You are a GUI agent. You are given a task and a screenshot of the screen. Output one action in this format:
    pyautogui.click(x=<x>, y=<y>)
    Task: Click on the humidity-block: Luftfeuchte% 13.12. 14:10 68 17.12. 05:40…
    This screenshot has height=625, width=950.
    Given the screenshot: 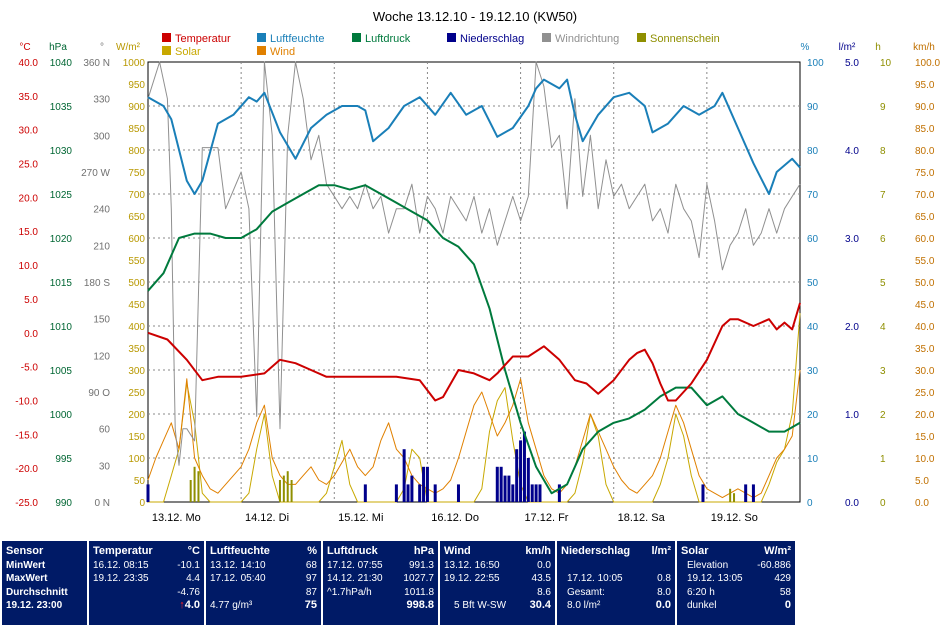 What is the action you would take?
    pyautogui.click(x=263, y=583)
    